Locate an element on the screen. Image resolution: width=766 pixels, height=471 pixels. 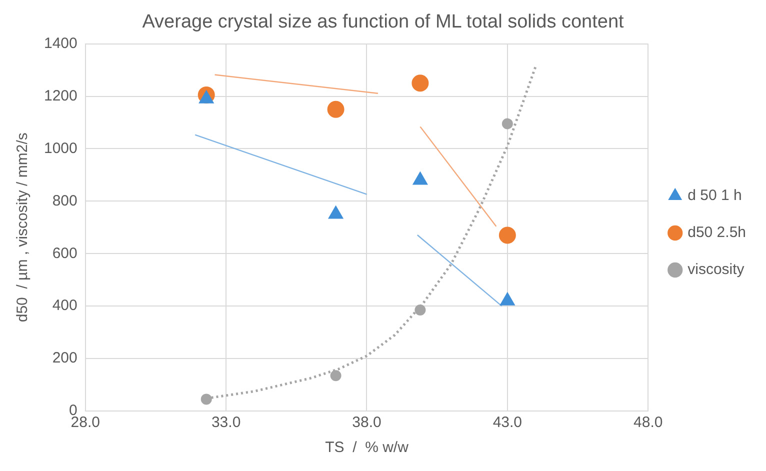
y-tick-label: 800 is located at coordinates (65, 201).